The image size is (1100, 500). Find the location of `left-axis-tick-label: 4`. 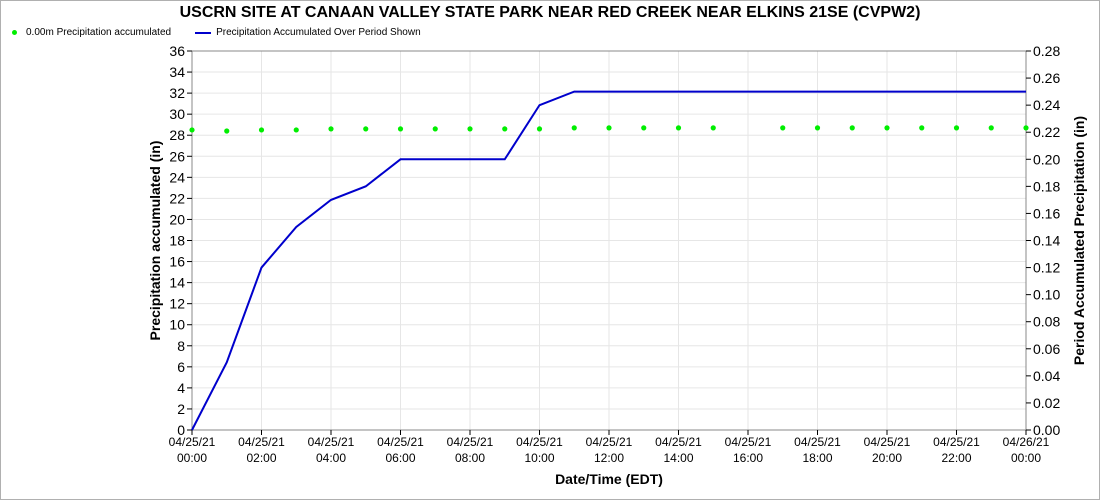

left-axis-tick-label: 4 is located at coordinates (181, 388).